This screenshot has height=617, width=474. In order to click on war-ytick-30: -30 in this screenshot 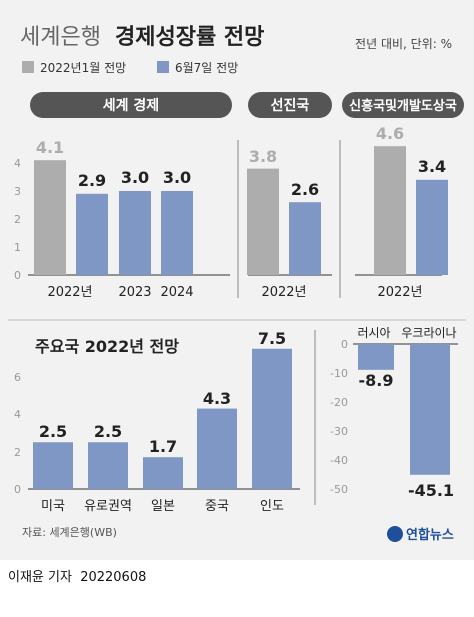, I will do `click(339, 431)`.